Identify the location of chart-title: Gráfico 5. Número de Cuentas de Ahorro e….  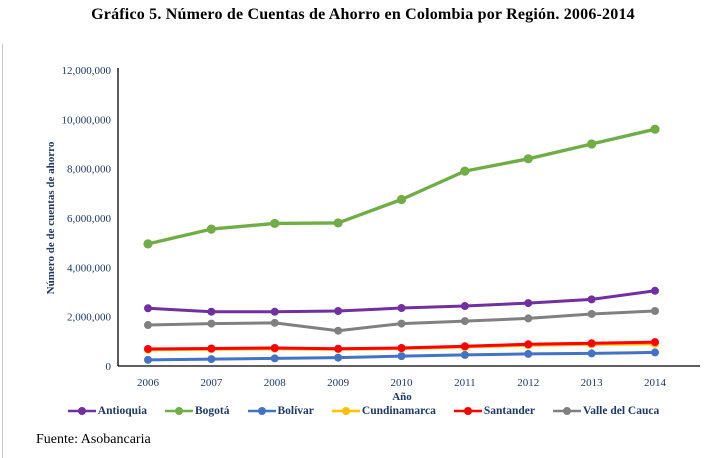
(363, 14).